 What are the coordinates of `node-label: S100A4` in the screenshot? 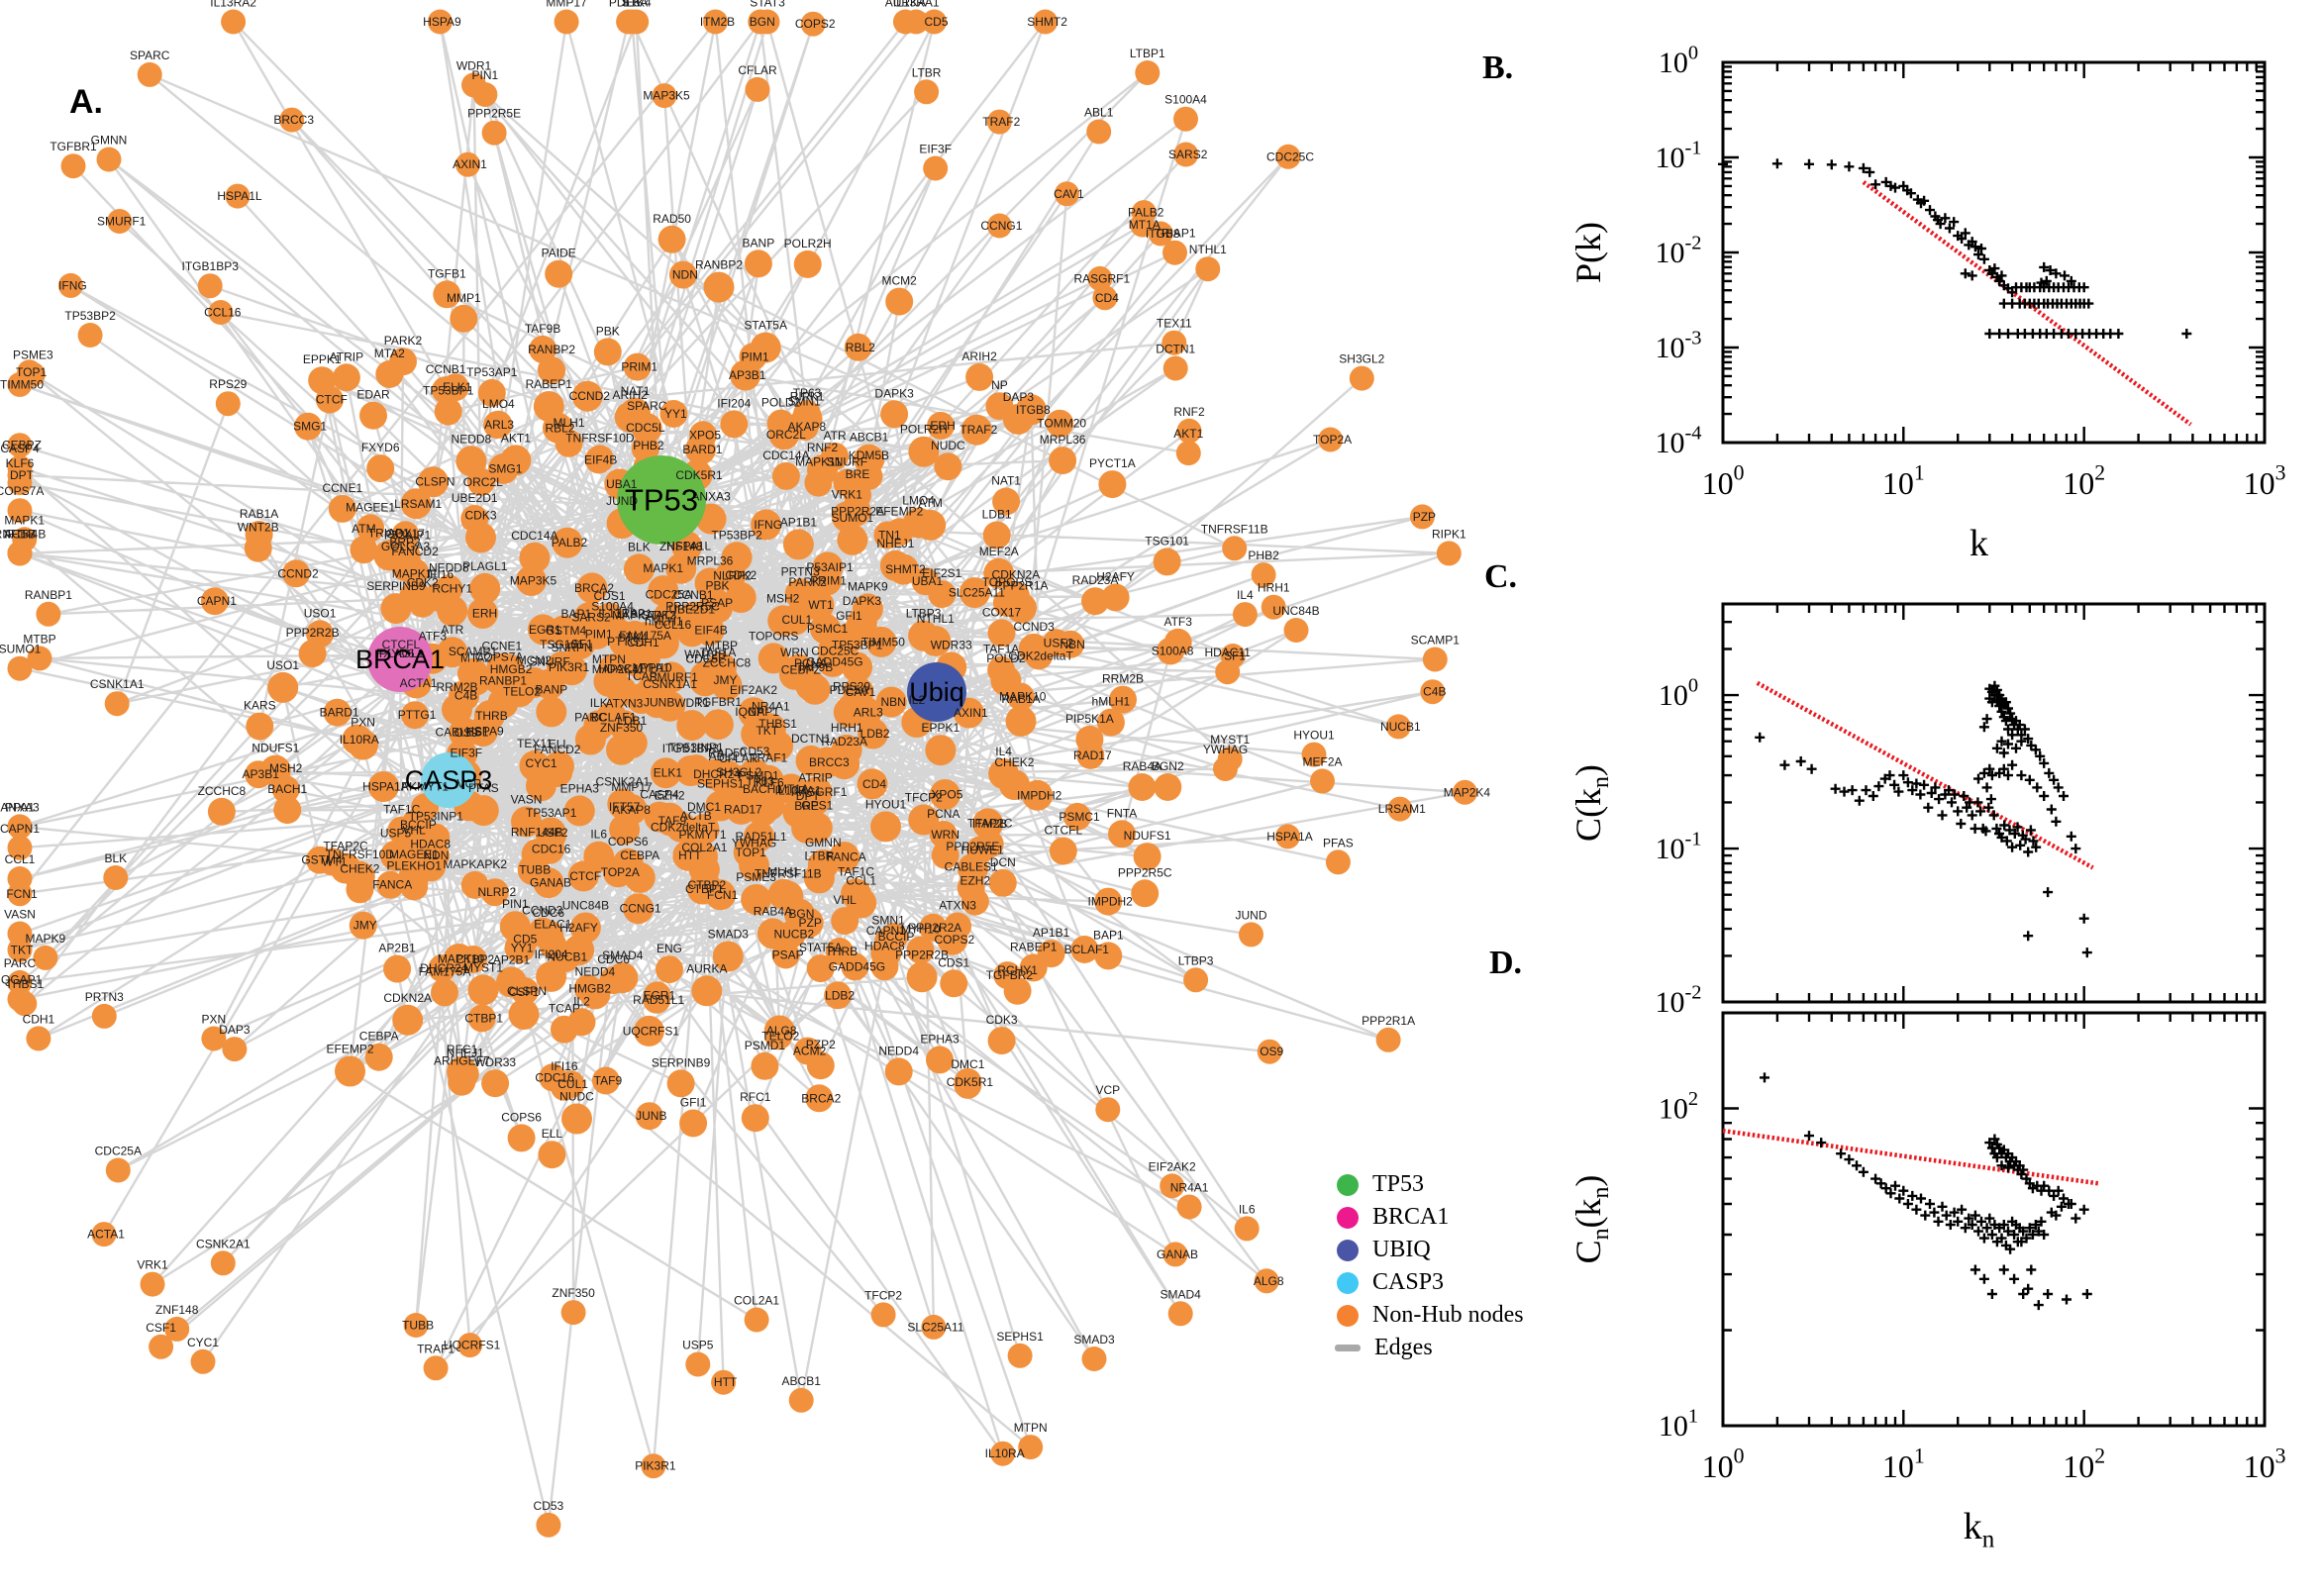 It's located at (613, 607).